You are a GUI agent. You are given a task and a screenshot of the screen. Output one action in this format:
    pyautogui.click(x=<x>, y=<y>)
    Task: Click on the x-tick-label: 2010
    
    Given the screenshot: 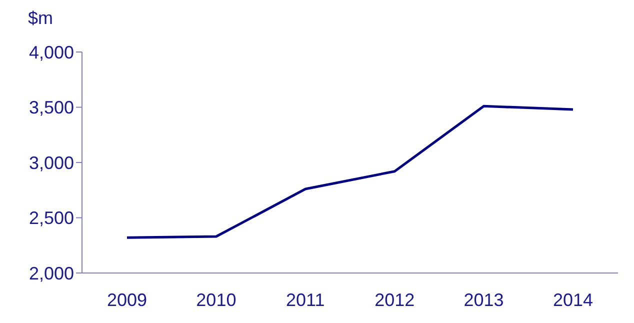 What is the action you would take?
    pyautogui.click(x=216, y=300)
    